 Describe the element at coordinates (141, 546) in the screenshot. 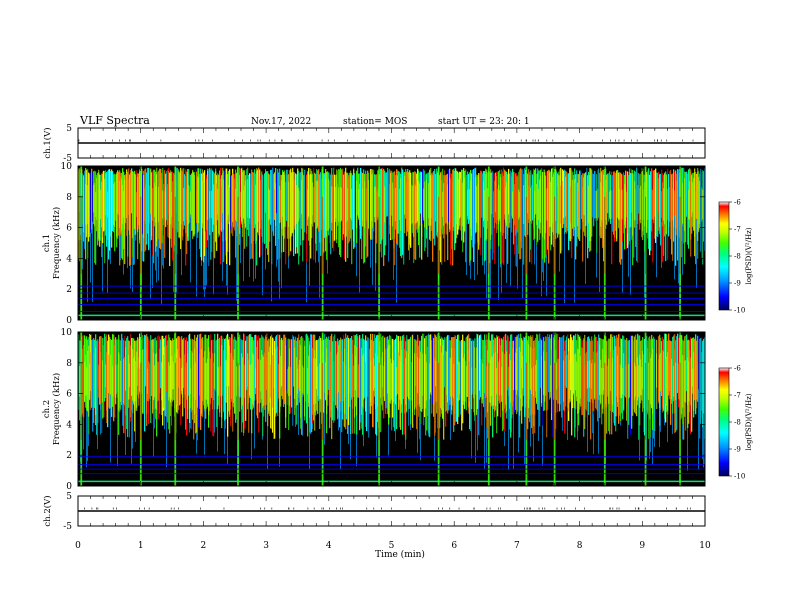

I see `time-axis-tick-label: 1` at that location.